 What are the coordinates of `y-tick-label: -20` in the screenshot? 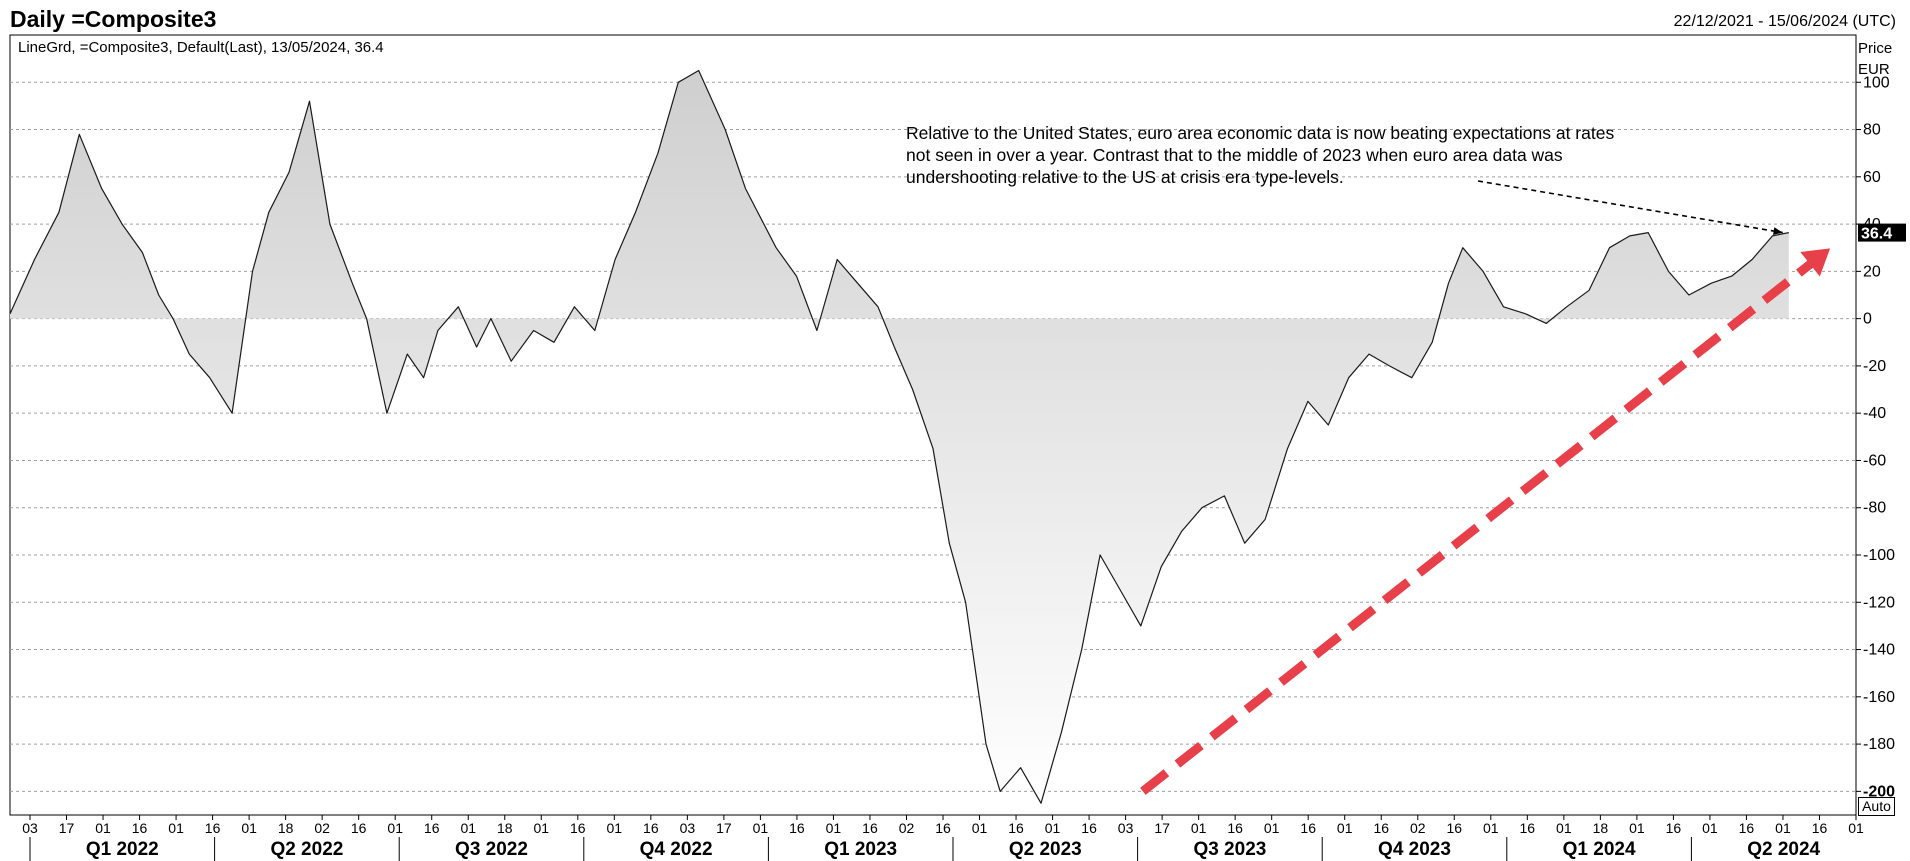 It's located at (1874, 366).